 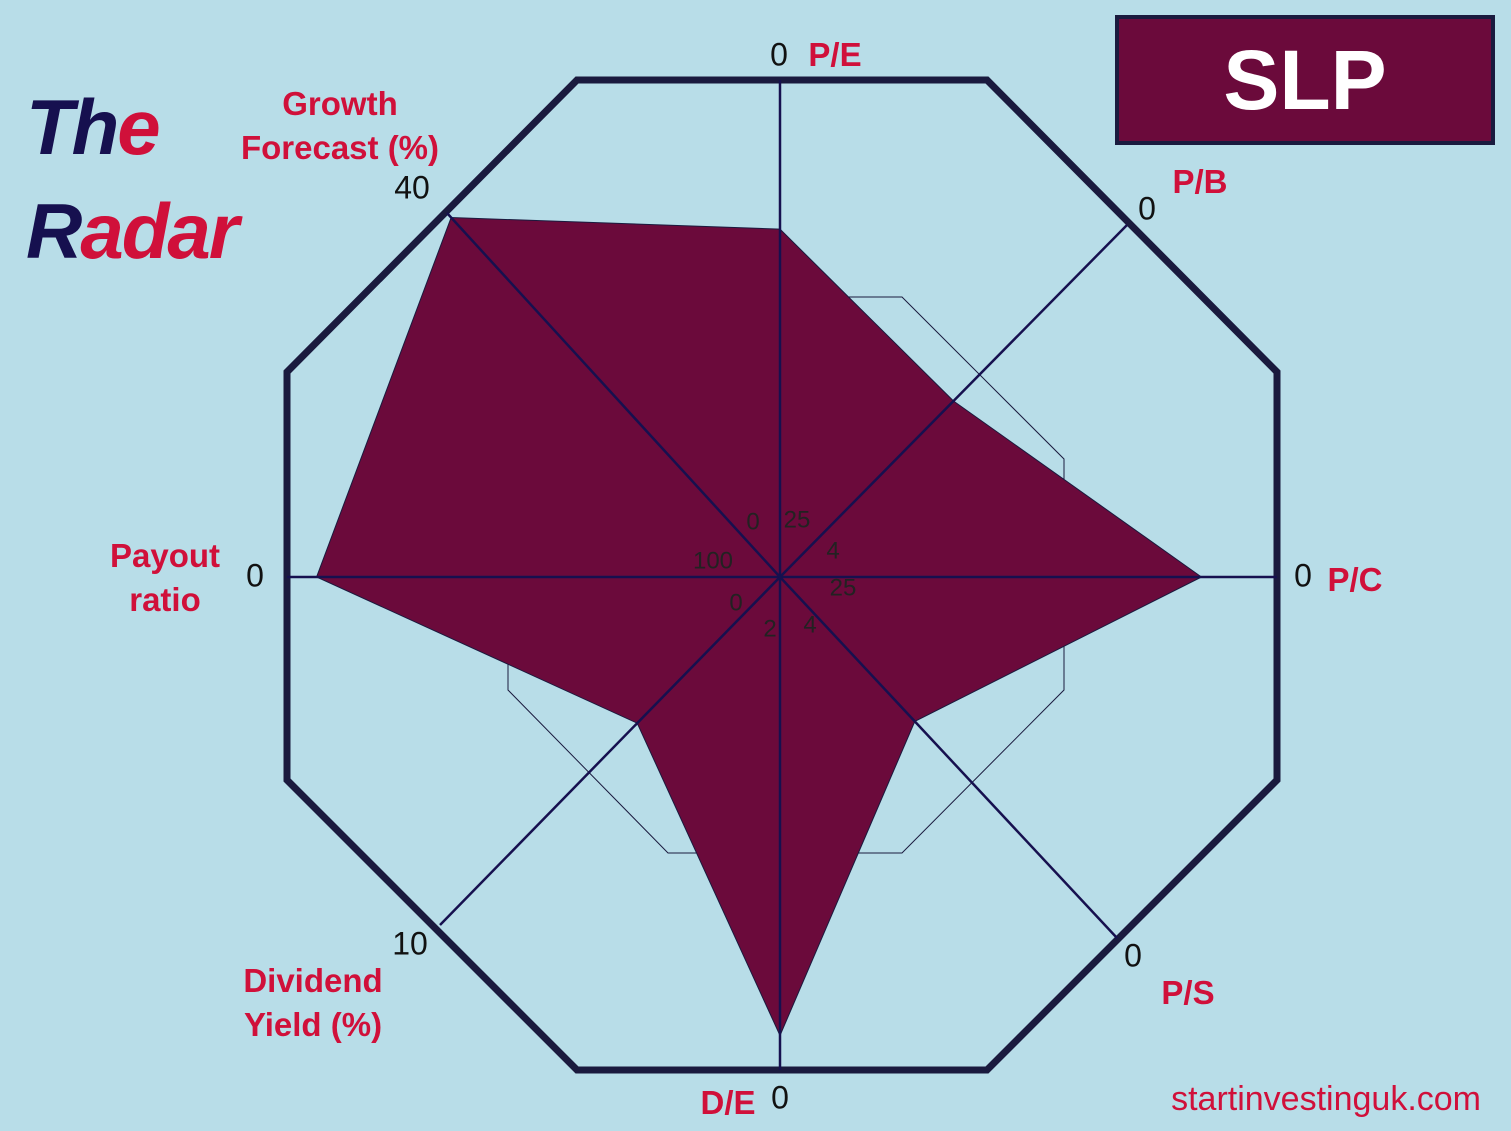 What do you see at coordinates (1355, 579) in the screenshot?
I see `axis-label: P/C` at bounding box center [1355, 579].